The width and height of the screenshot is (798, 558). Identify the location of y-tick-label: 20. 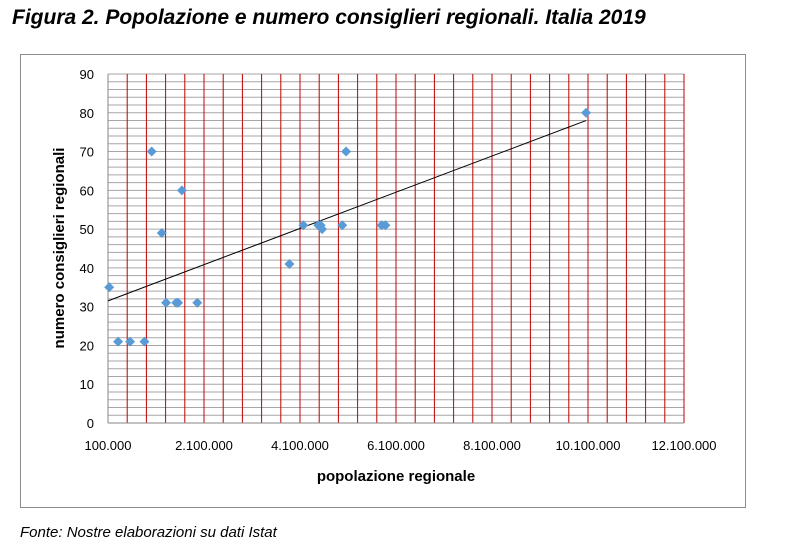
(87, 345).